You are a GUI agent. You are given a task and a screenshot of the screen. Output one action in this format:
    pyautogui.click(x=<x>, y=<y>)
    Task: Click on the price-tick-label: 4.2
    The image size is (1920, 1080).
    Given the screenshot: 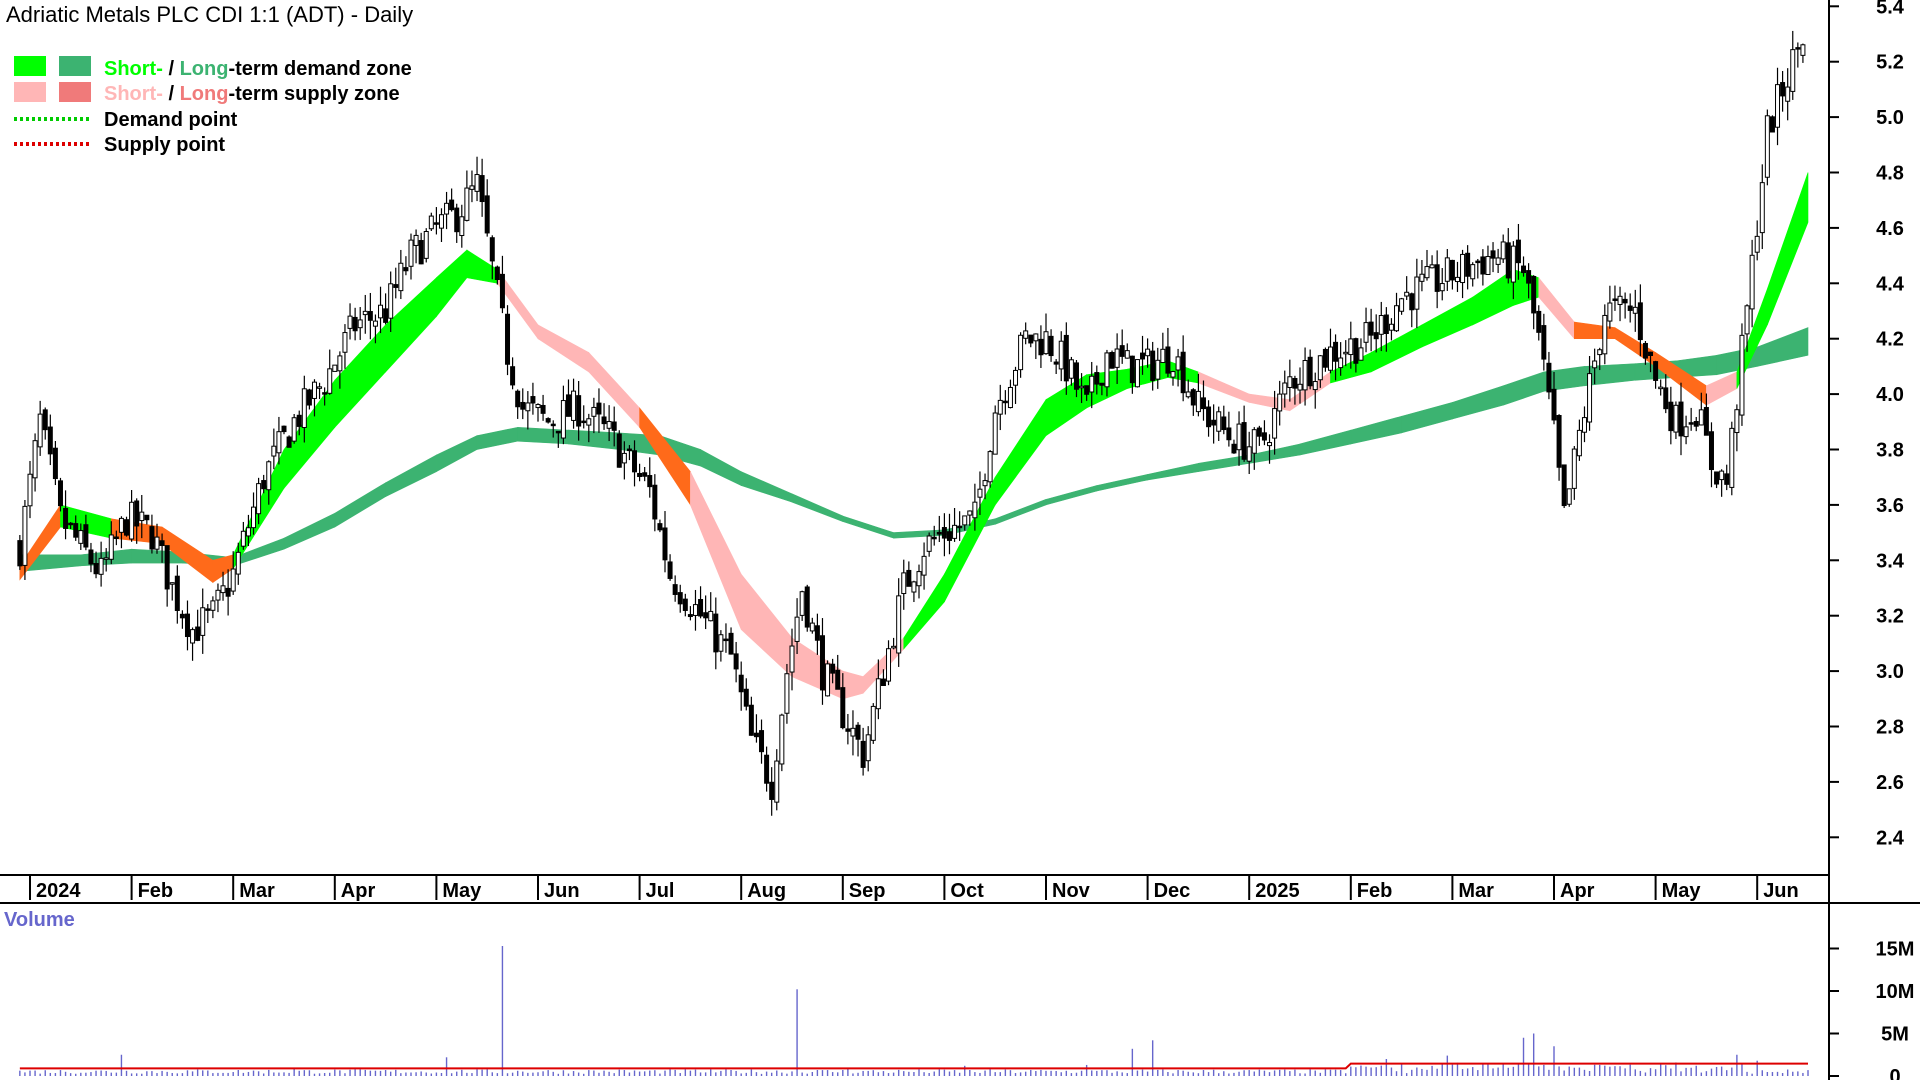 What is the action you would take?
    pyautogui.click(x=1890, y=340)
    